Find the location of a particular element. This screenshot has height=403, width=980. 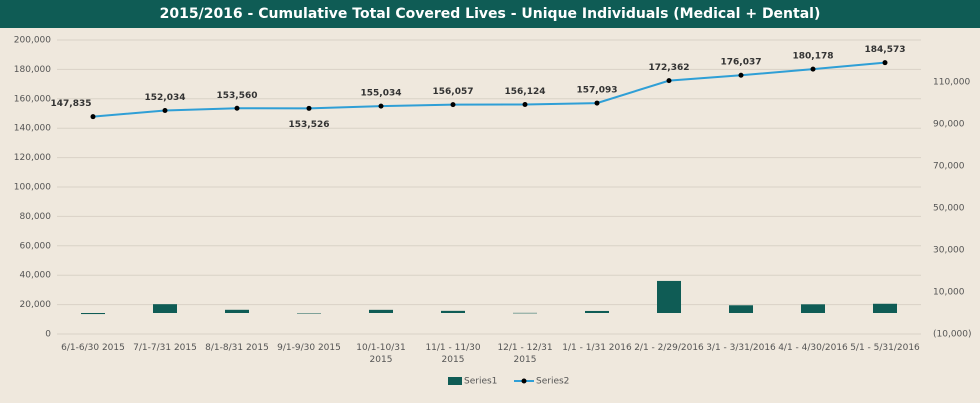

y2-tick-label: 110,000 is located at coordinates (951, 83).